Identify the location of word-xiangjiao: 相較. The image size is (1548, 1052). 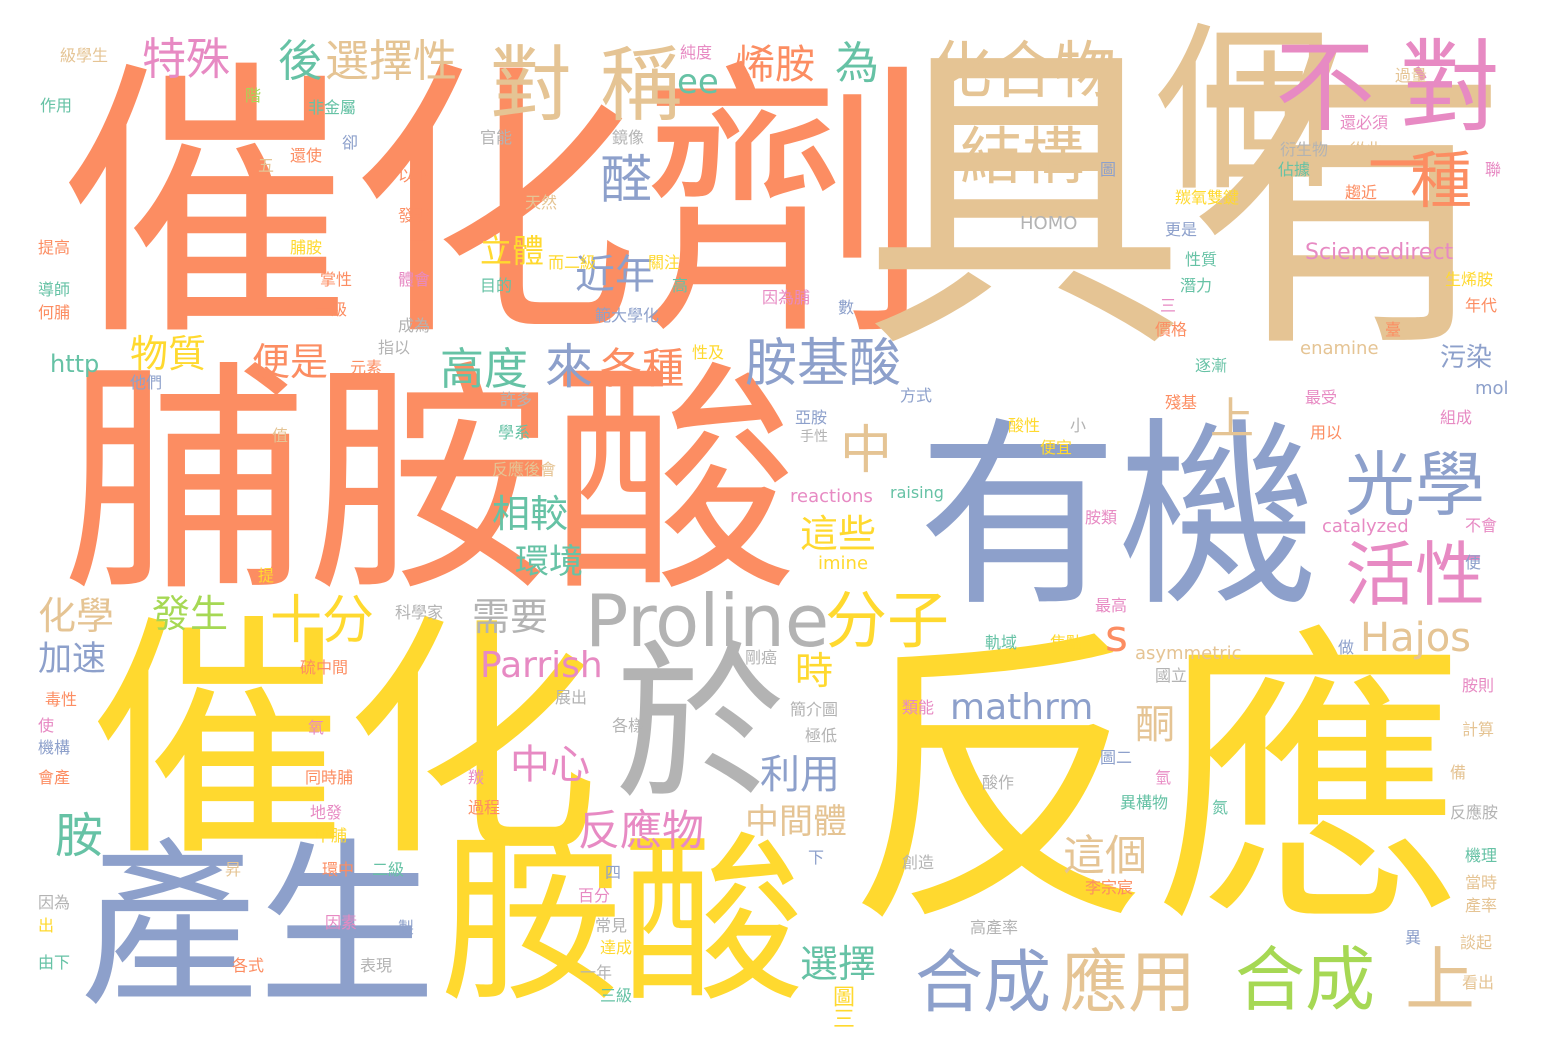
(530, 514).